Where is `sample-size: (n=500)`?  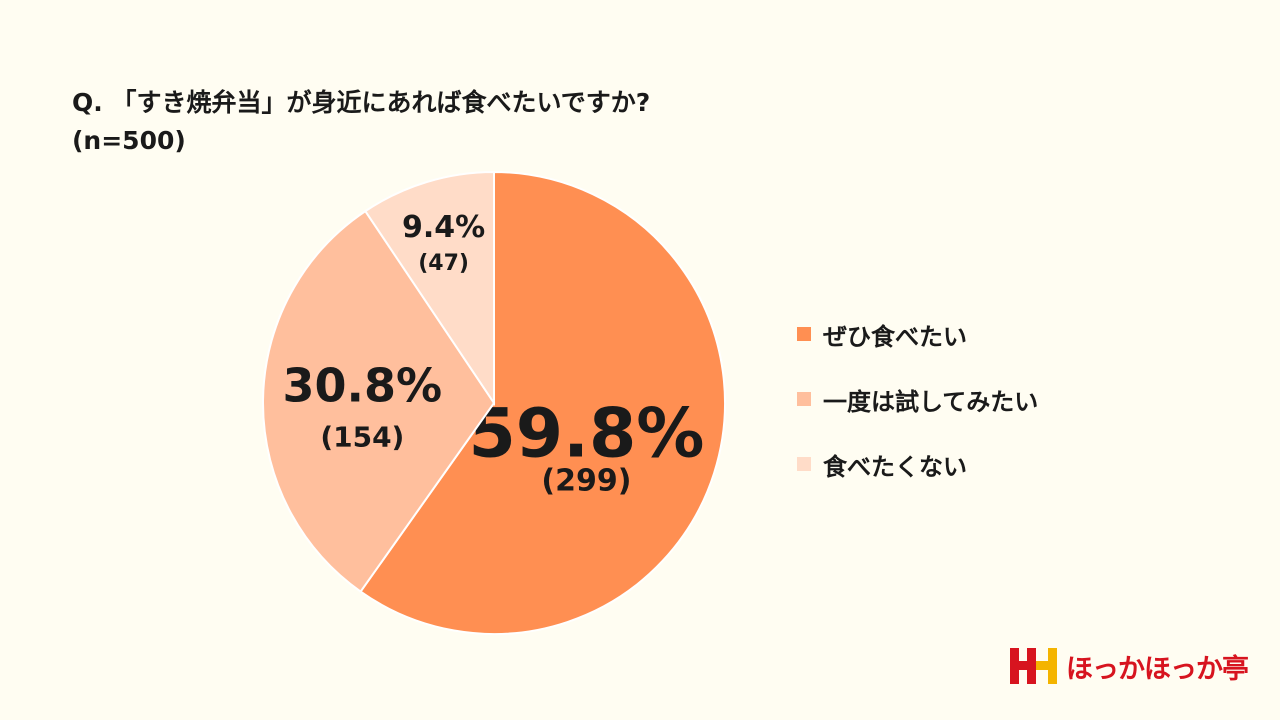 sample-size: (n=500) is located at coordinates (129, 140).